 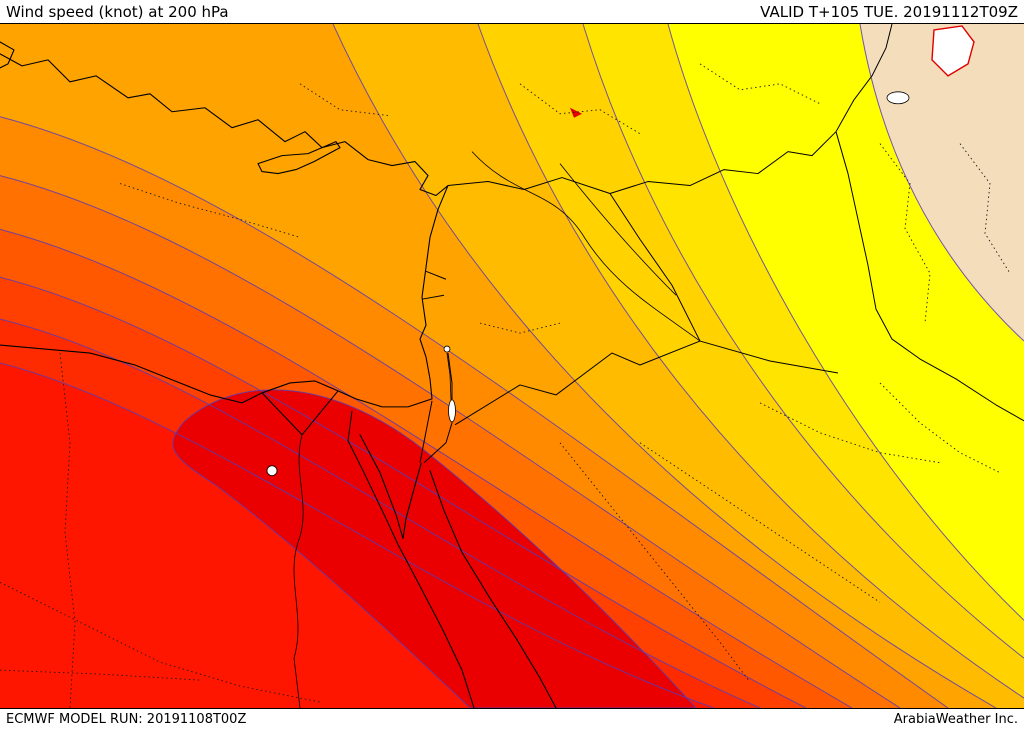 I want to click on aegean-islands, so click(x=7, y=55).